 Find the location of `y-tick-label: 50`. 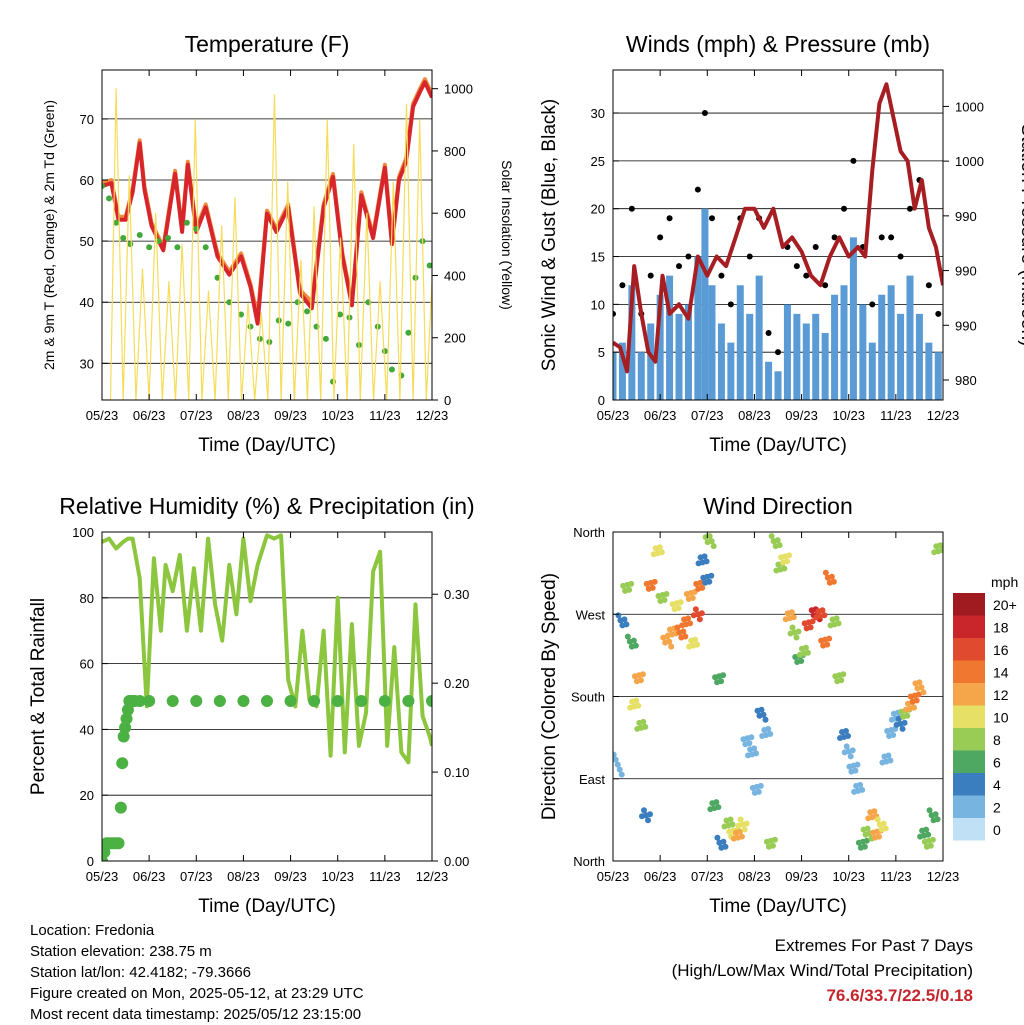

y-tick-label: 50 is located at coordinates (87, 241).